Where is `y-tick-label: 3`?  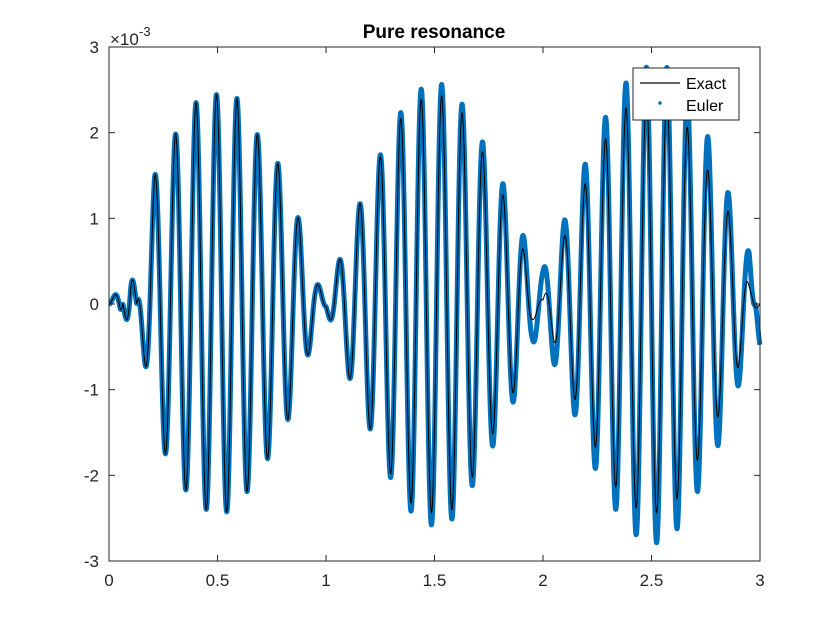 y-tick-label: 3 is located at coordinates (94, 47).